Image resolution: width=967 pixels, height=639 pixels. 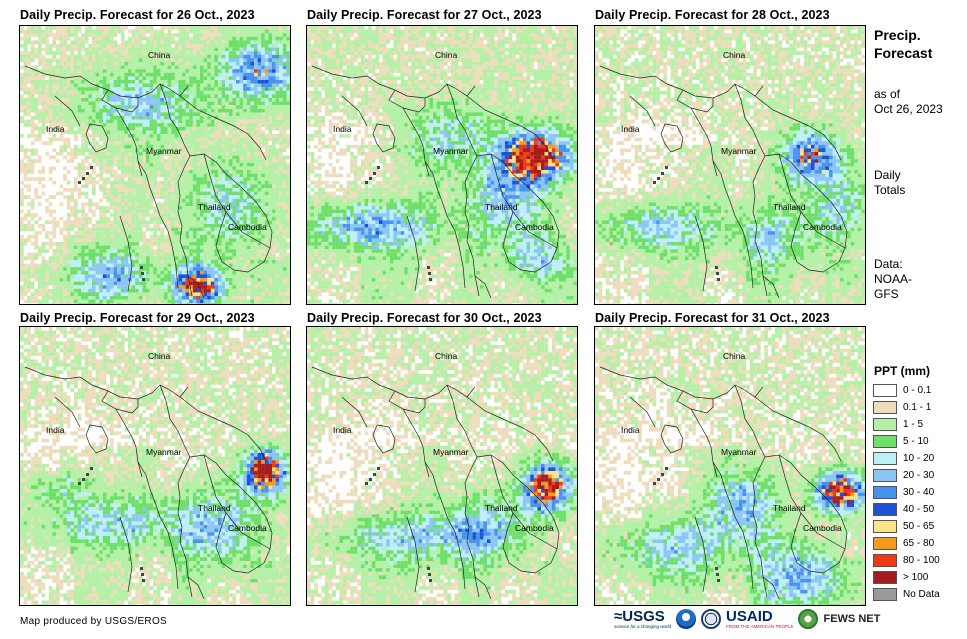 I want to click on legend-label: 30 - 40, so click(x=918, y=492).